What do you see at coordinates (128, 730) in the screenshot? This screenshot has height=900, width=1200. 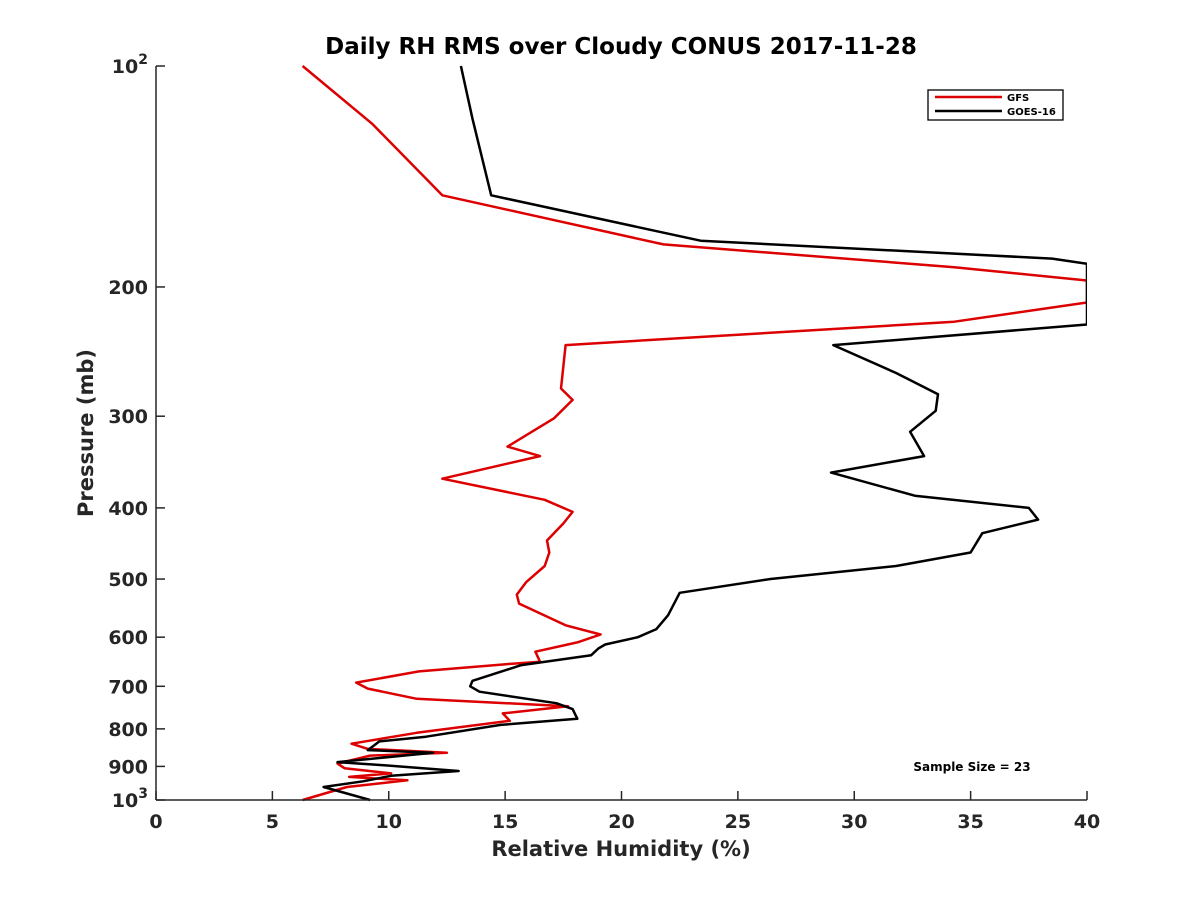 I see `y-tick-label: 800` at bounding box center [128, 730].